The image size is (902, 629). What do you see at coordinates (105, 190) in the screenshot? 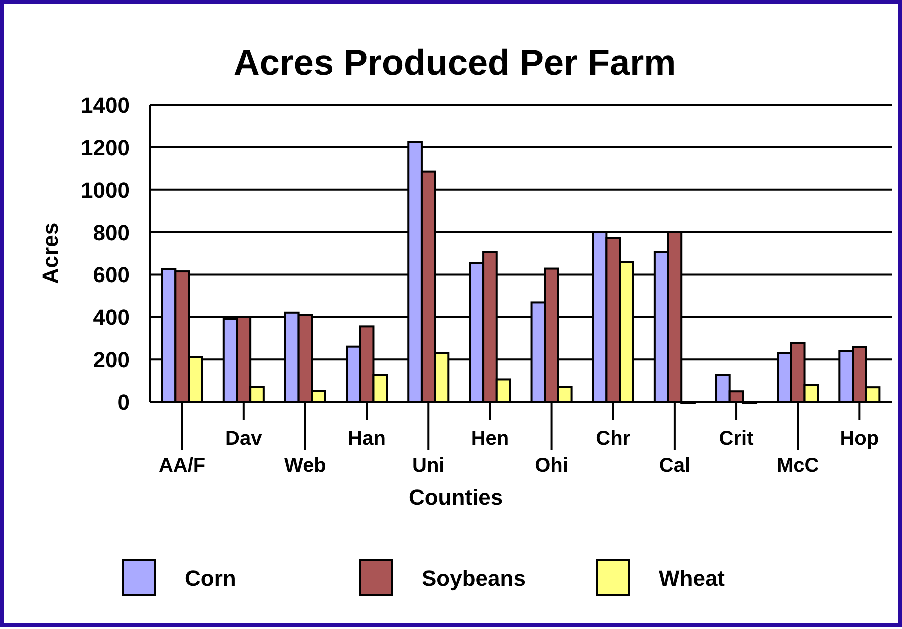
I see `y-tick-label: 1000` at bounding box center [105, 190].